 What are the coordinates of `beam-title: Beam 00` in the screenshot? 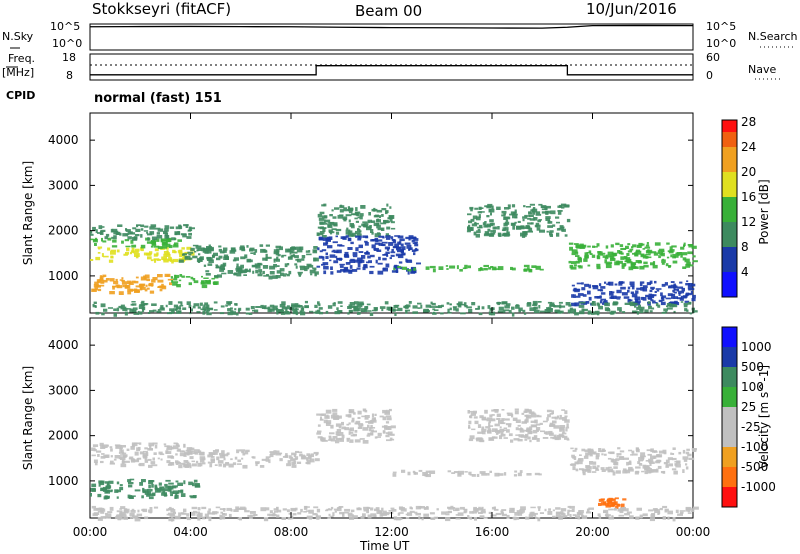 It's located at (389, 11).